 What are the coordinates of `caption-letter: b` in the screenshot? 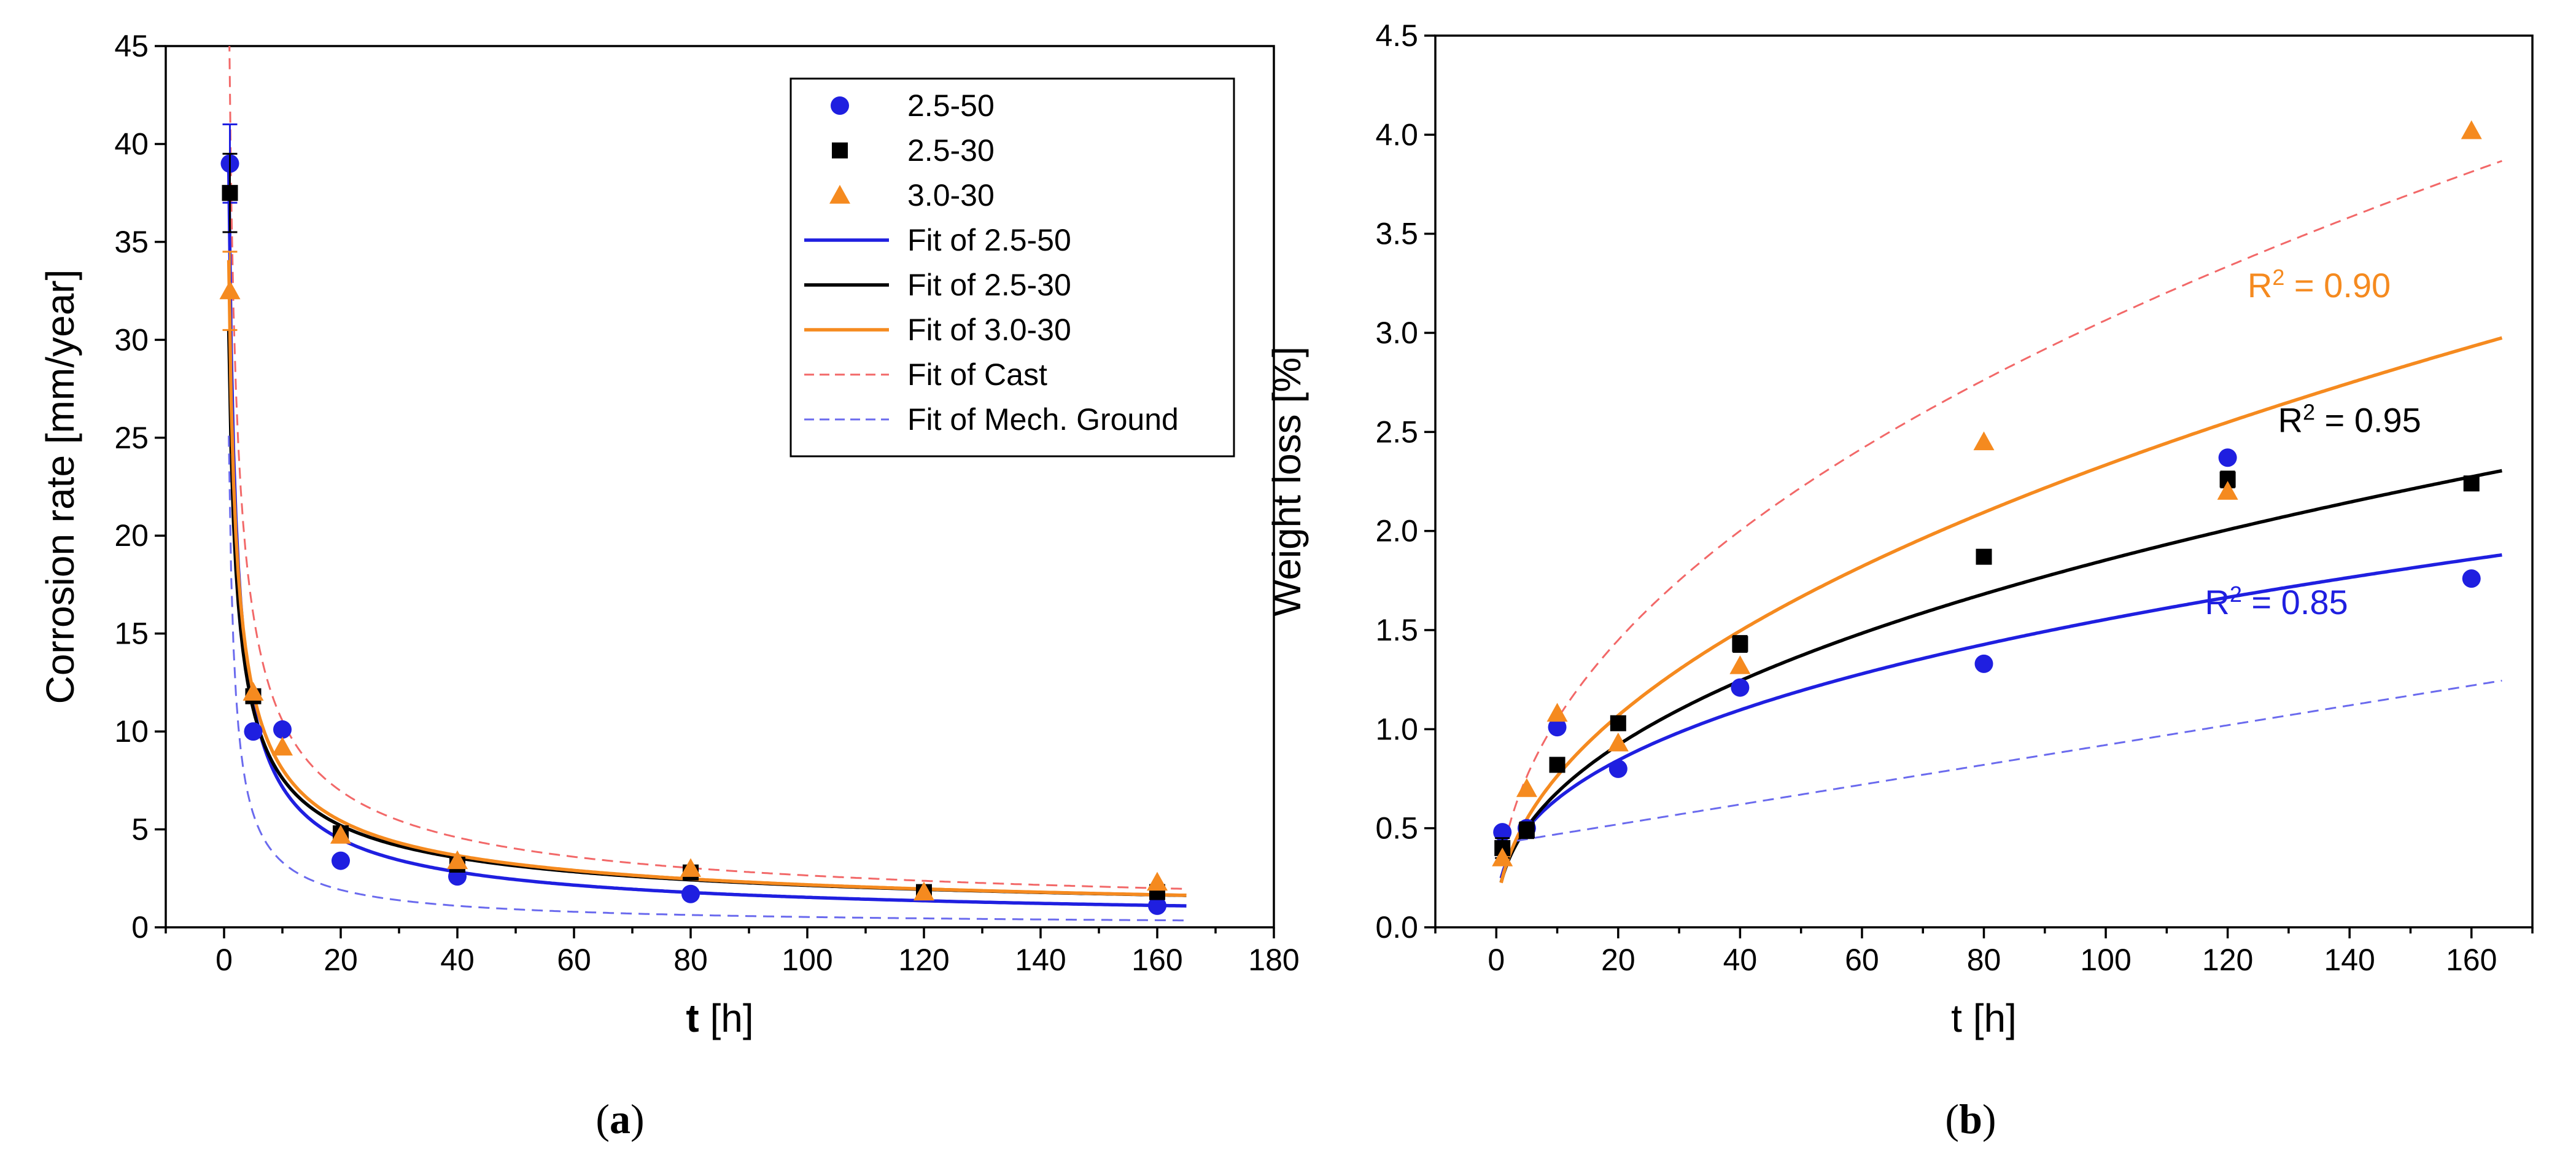 It's located at (1970, 1119).